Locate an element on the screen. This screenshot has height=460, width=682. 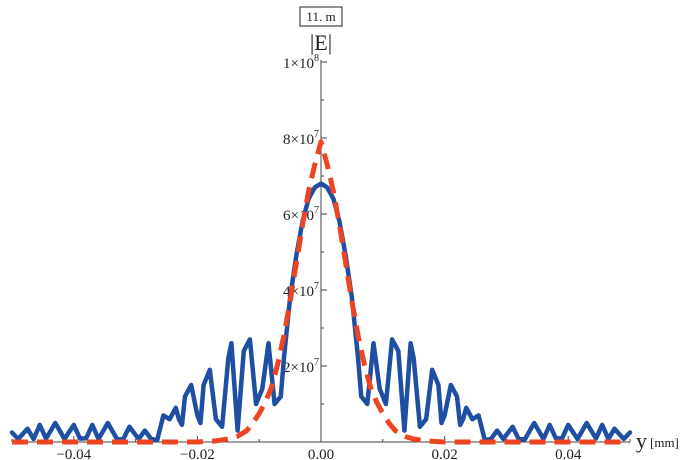
y-tick-label: 2×10⁷ is located at coordinates (301, 366).